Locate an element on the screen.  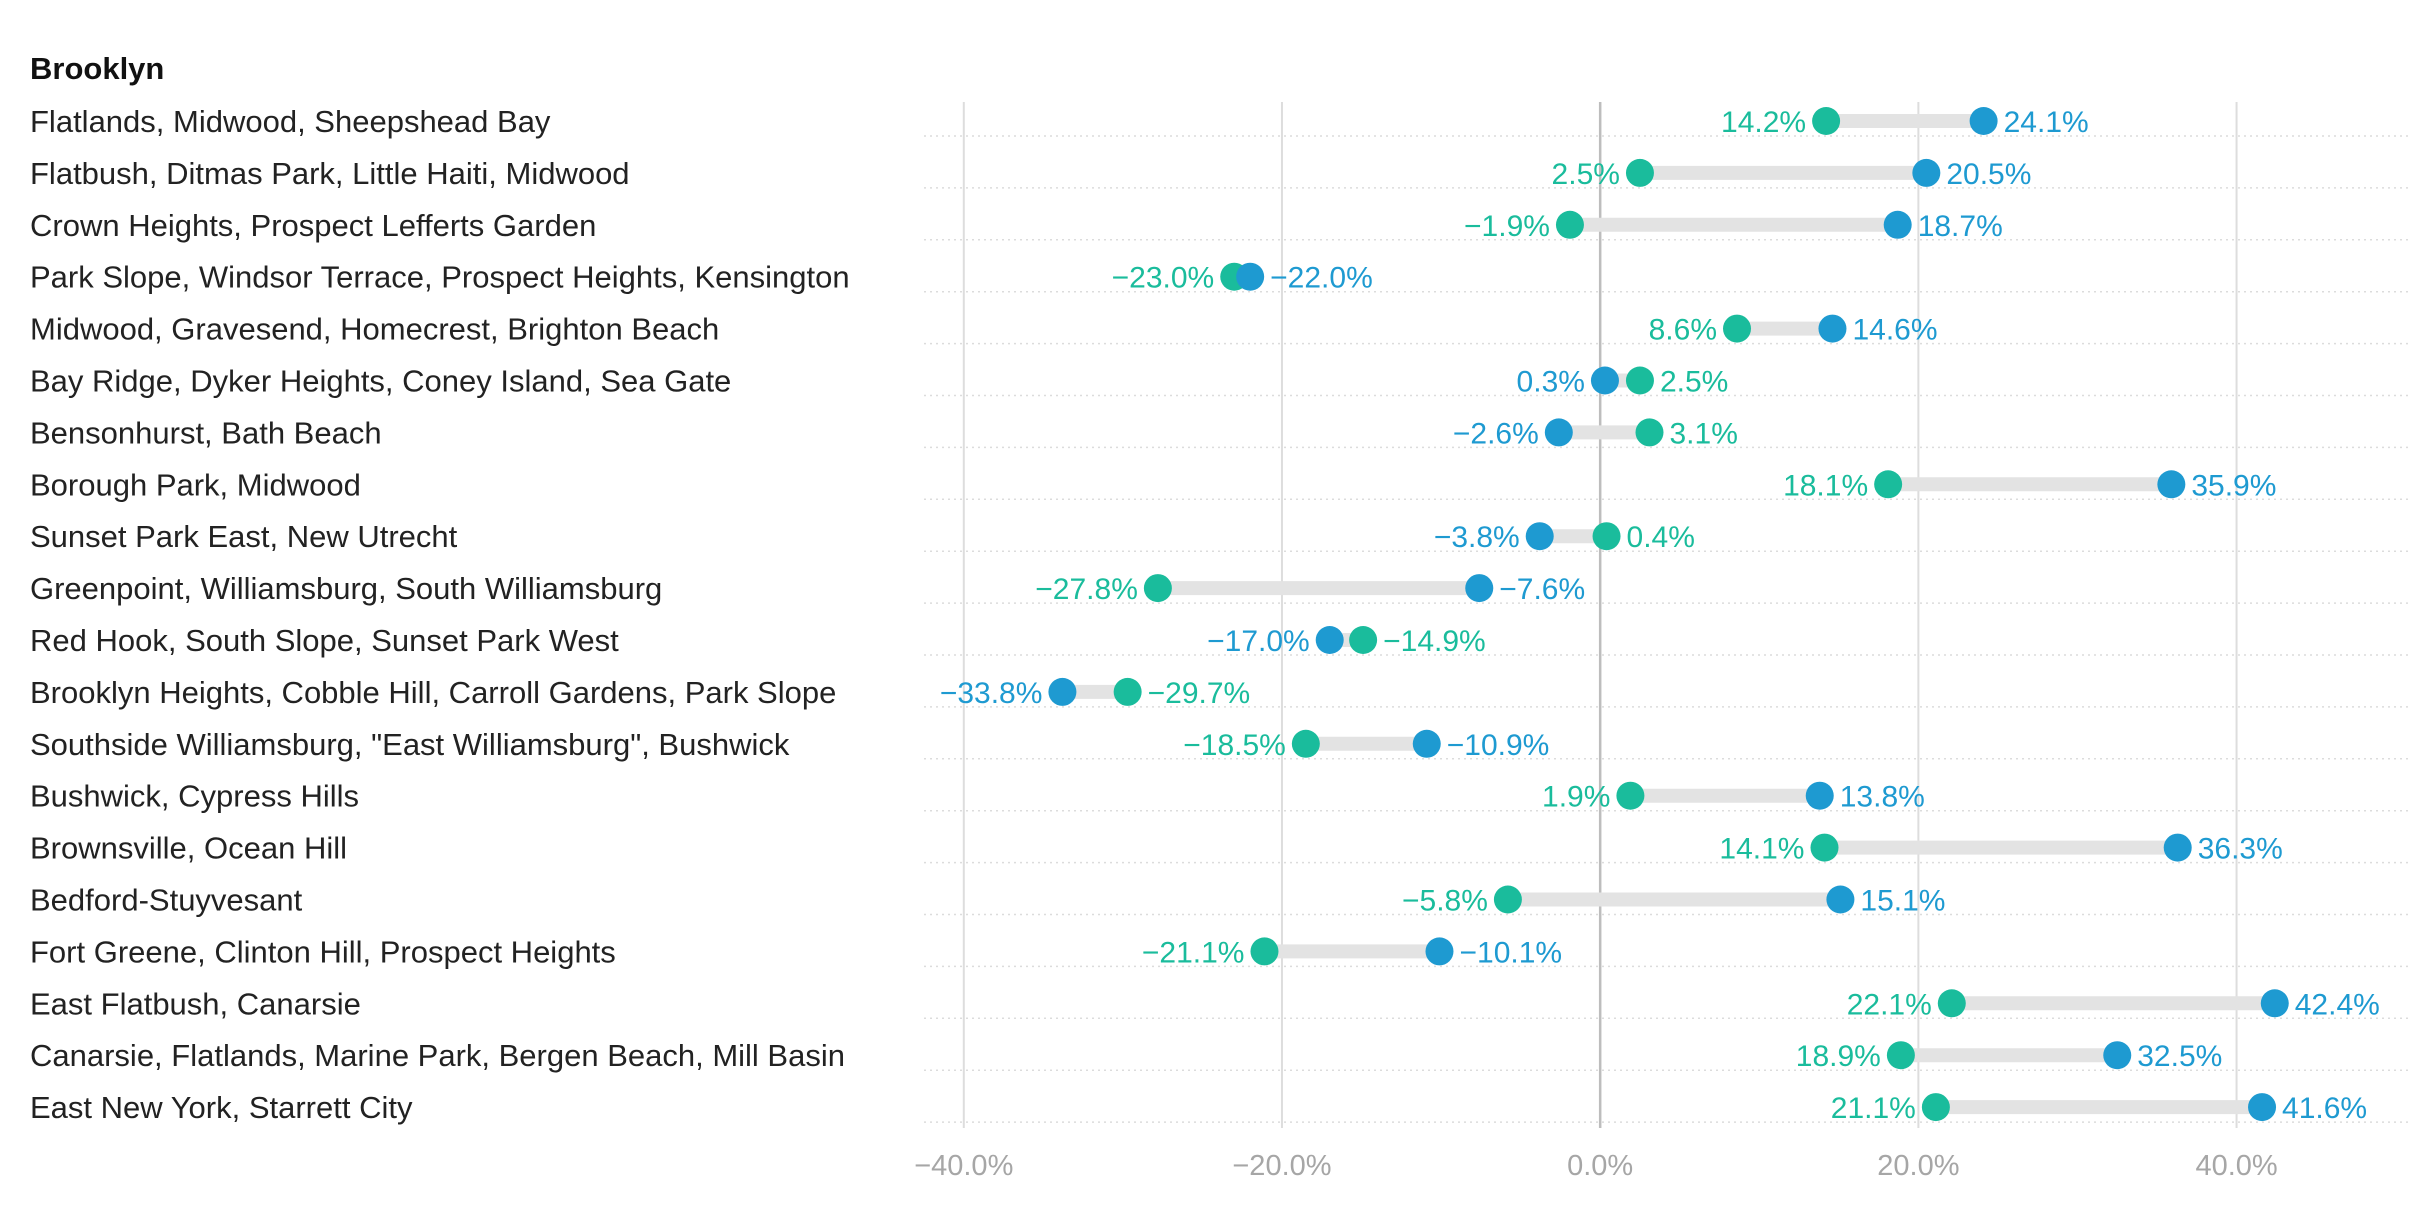
green-value-label: −21.1% is located at coordinates (1193, 952).